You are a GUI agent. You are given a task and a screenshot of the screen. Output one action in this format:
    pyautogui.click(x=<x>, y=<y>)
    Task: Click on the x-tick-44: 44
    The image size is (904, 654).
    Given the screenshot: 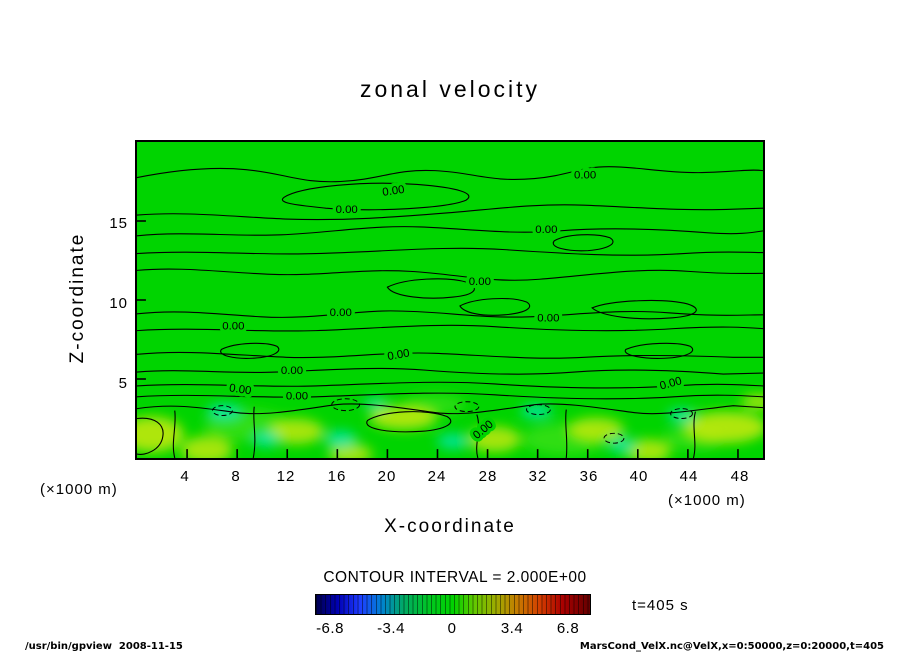 What is the action you would take?
    pyautogui.click(x=689, y=476)
    